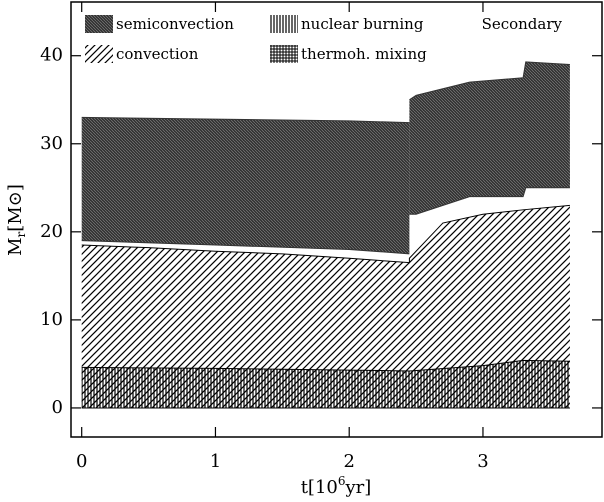 Image resolution: width=604 pixels, height=502 pixels. What do you see at coordinates (522, 24) in the screenshot?
I see `annotation: Secondary` at bounding box center [522, 24].